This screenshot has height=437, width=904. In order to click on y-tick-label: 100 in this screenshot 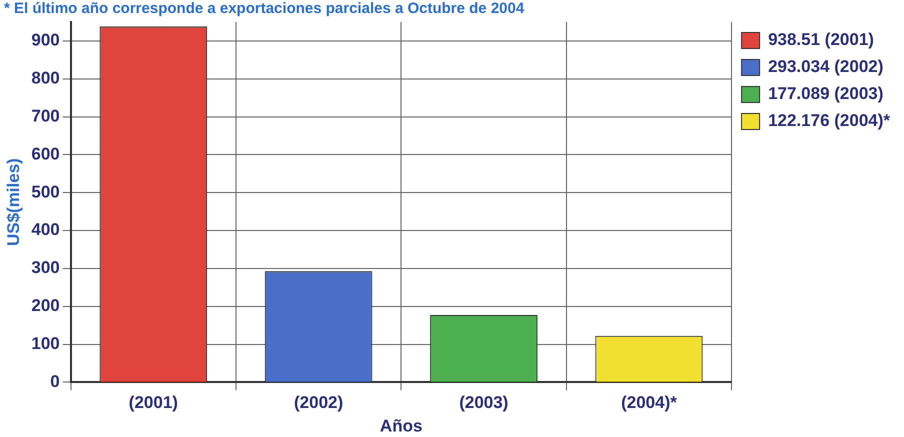, I will do `click(45, 343)`.